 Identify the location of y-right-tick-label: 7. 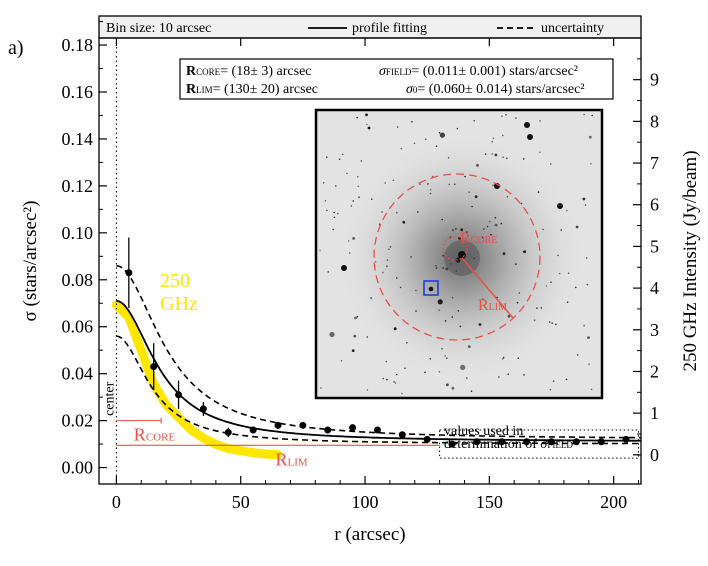
(654, 163).